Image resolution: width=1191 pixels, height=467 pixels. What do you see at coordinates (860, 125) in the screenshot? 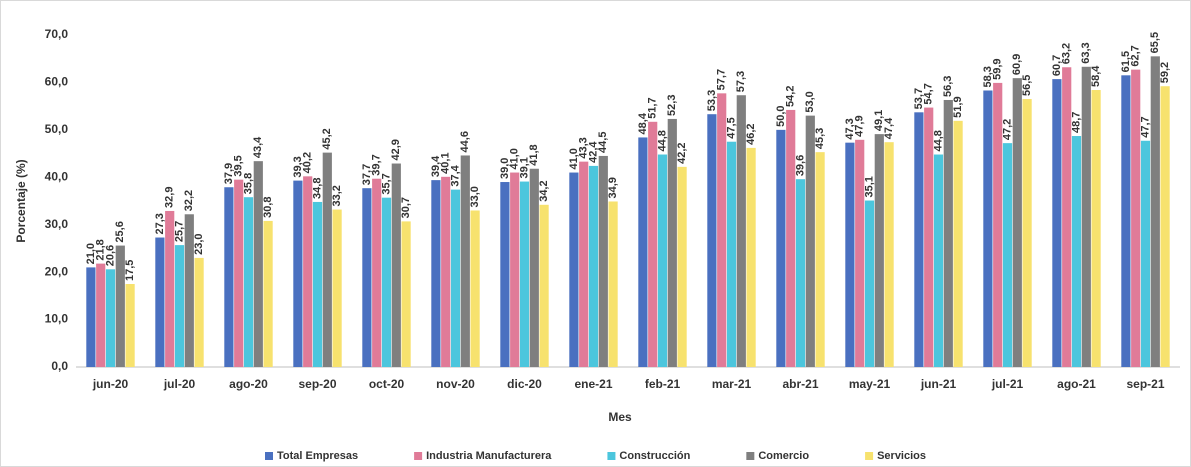
I see `value-label: 47,9` at bounding box center [860, 125].